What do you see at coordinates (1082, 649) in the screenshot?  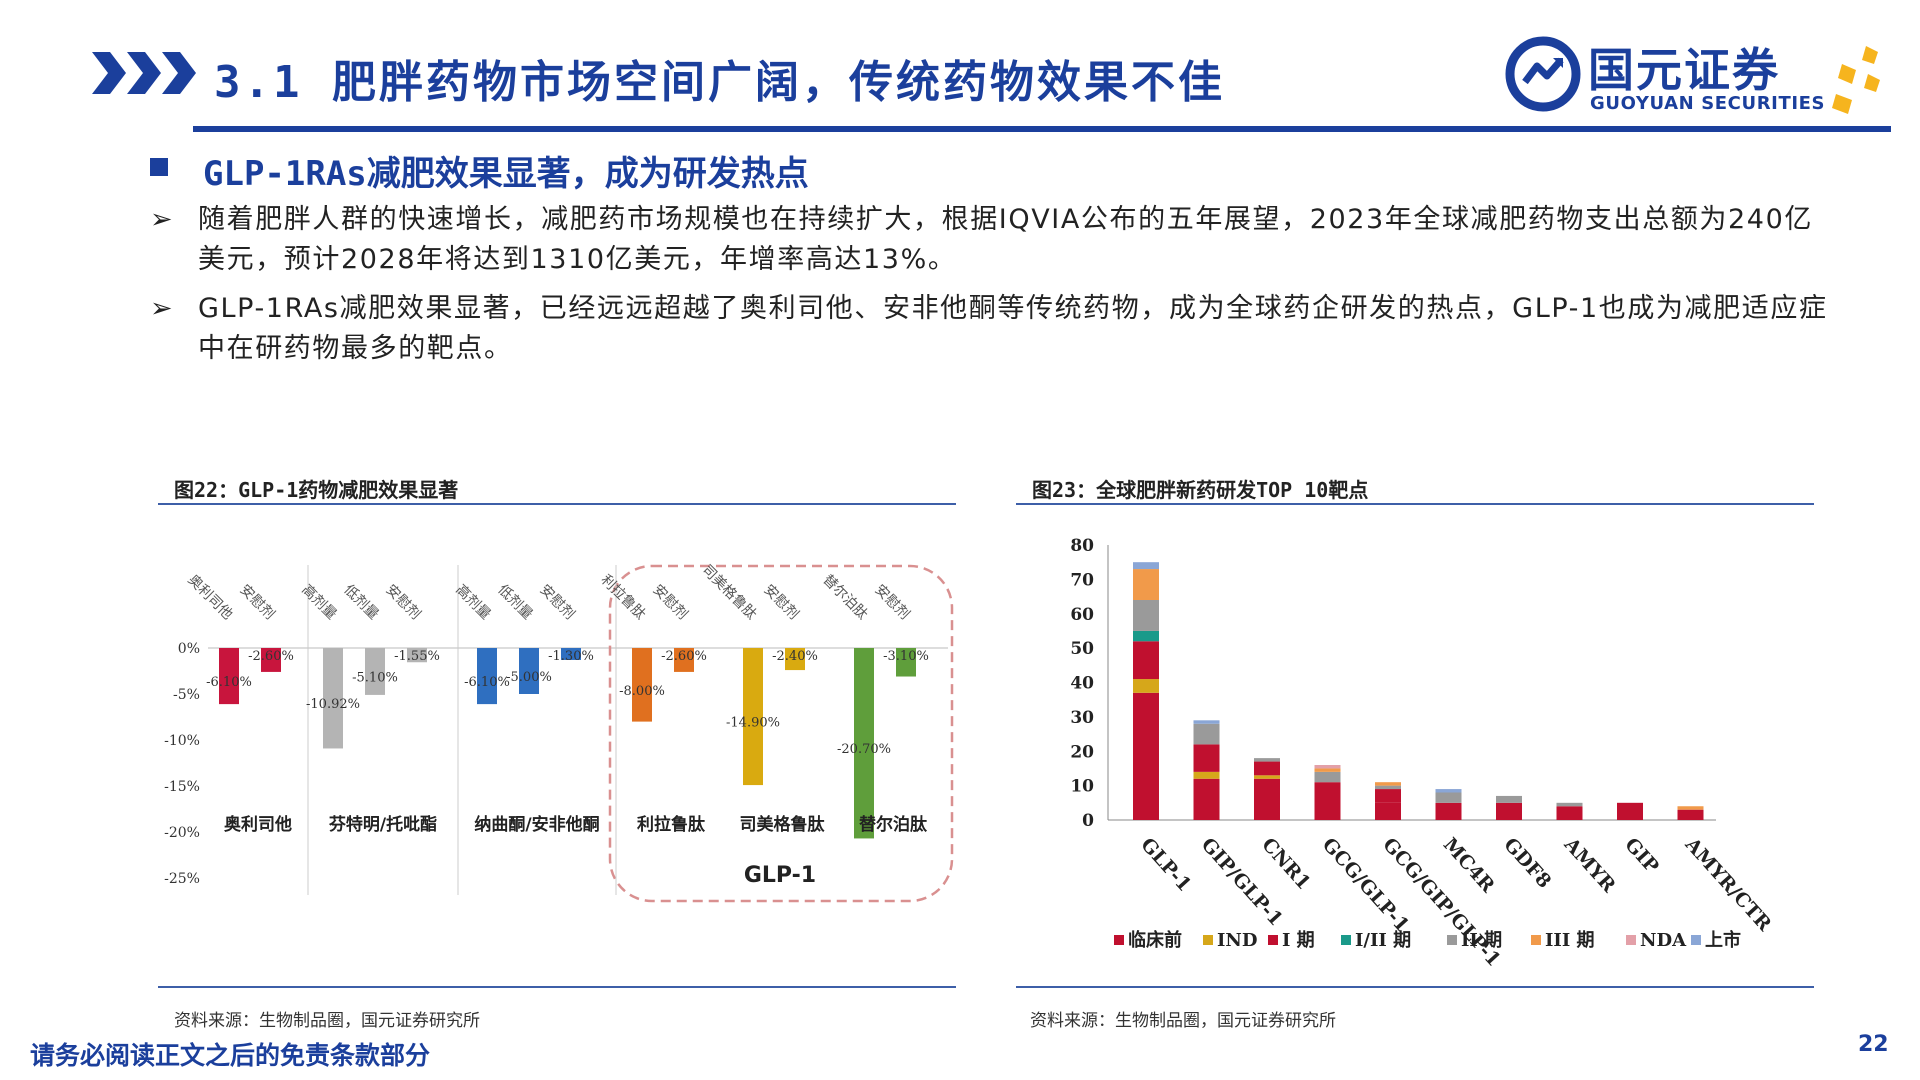 I see `y-tick-label: 50` at bounding box center [1082, 649].